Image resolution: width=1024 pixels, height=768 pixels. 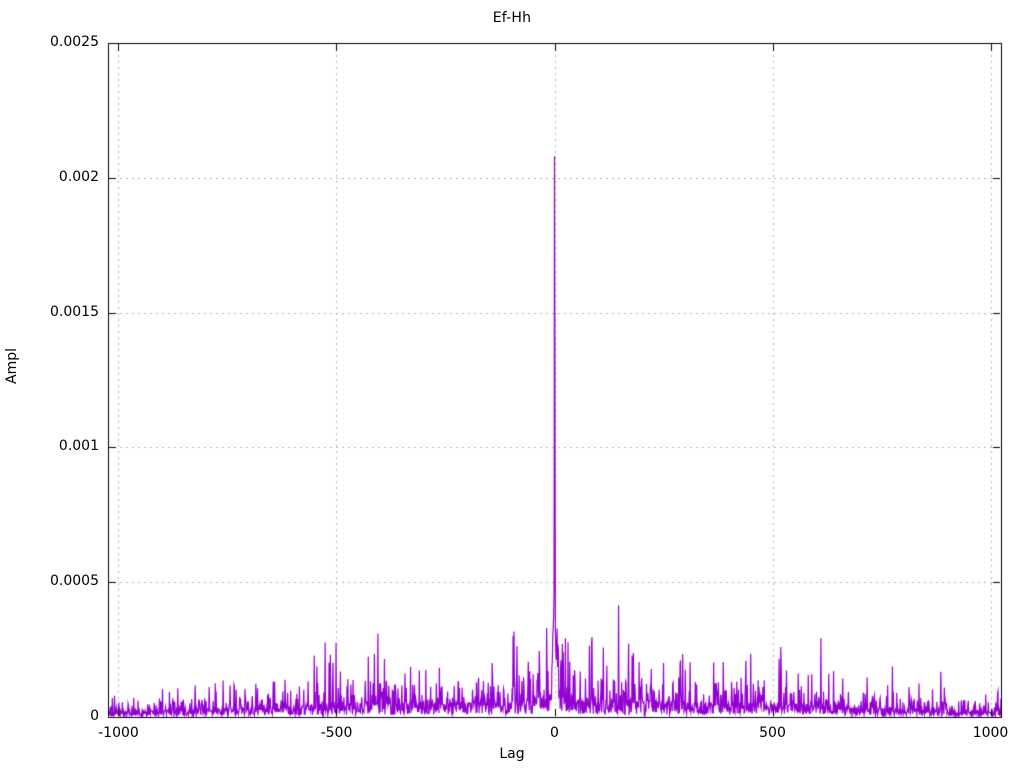 I want to click on y-tick-label: 0.0005, so click(x=74, y=581).